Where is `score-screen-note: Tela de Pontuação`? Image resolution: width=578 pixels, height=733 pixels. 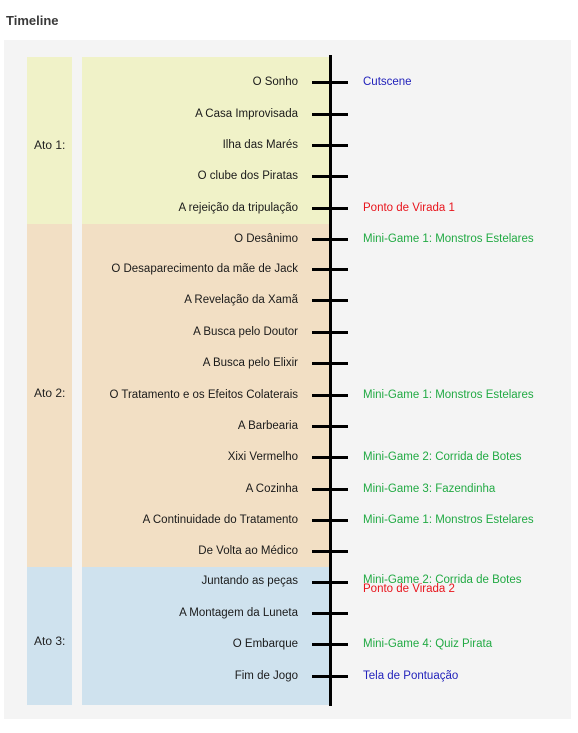 score-screen-note: Tela de Pontuação is located at coordinates (411, 676).